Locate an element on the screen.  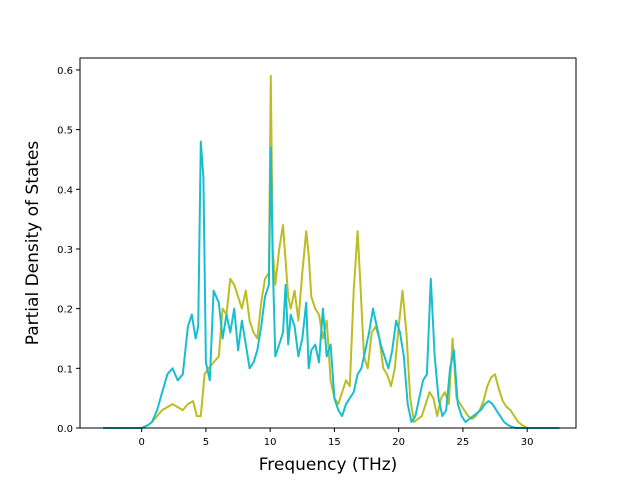
x-tick-label: 25 is located at coordinates (463, 442).